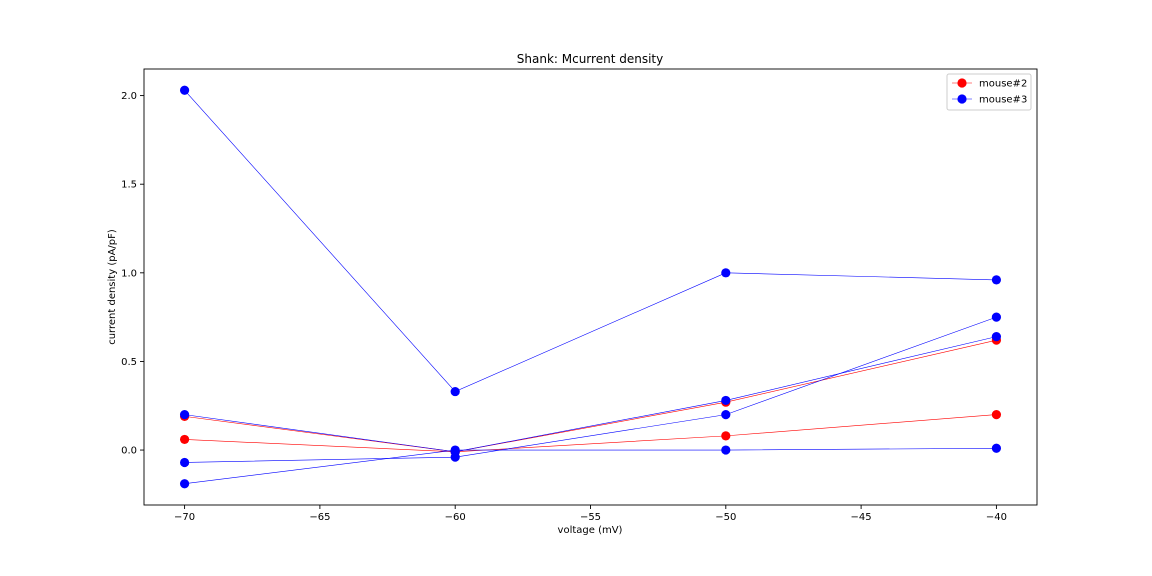 This screenshot has height=576, width=1152. I want to click on x-tick-label: −55, so click(590, 517).